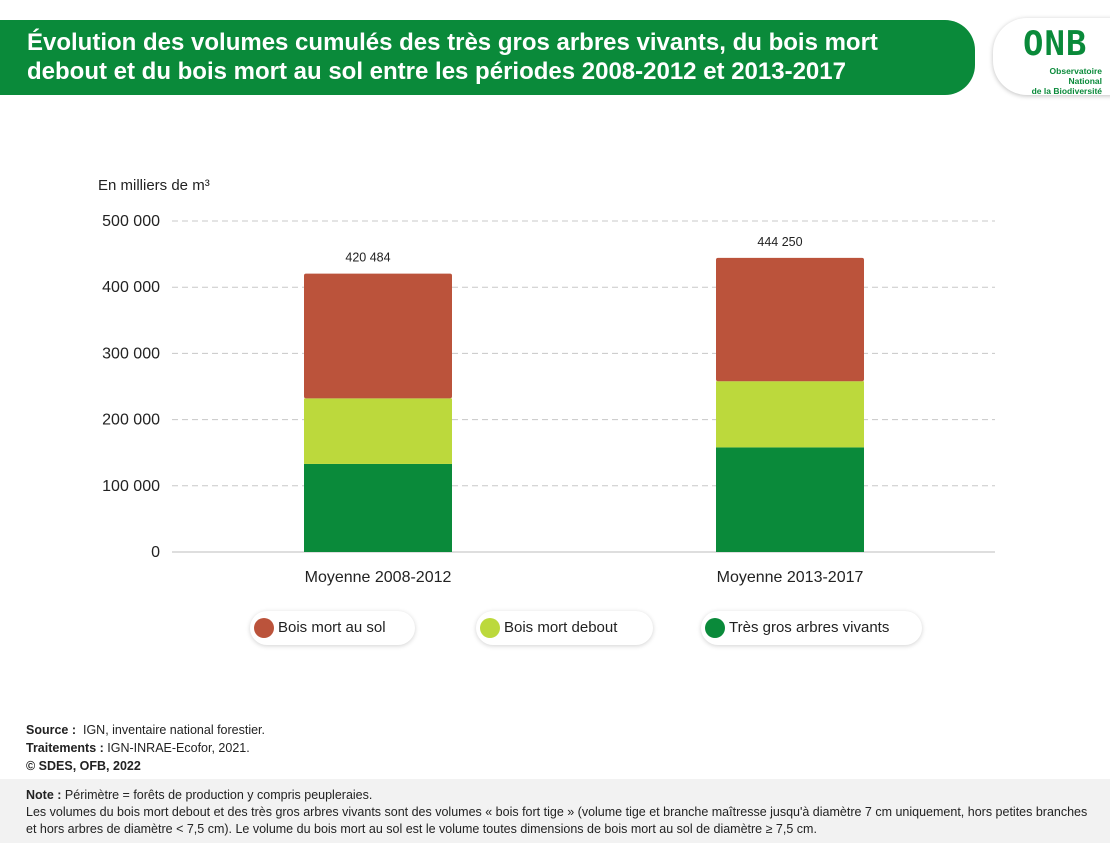 The image size is (1110, 843). I want to click on y-tick-label: 400 000, so click(131, 287).